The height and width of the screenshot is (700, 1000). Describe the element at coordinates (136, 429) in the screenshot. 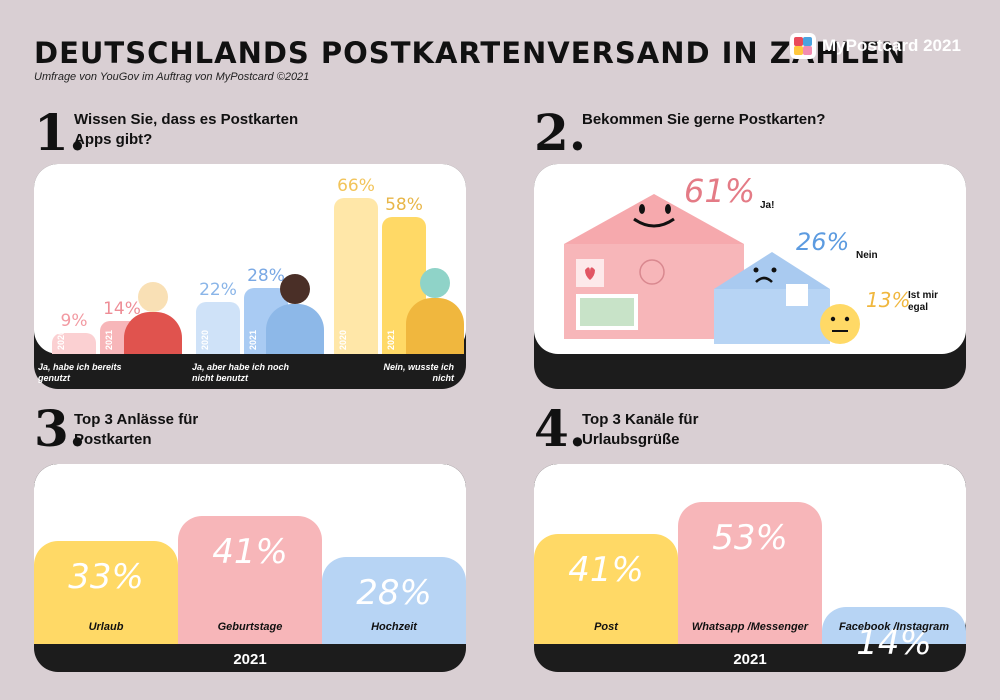

I see `question-3-text: Top 3 Anlässe für Postkarten` at that location.